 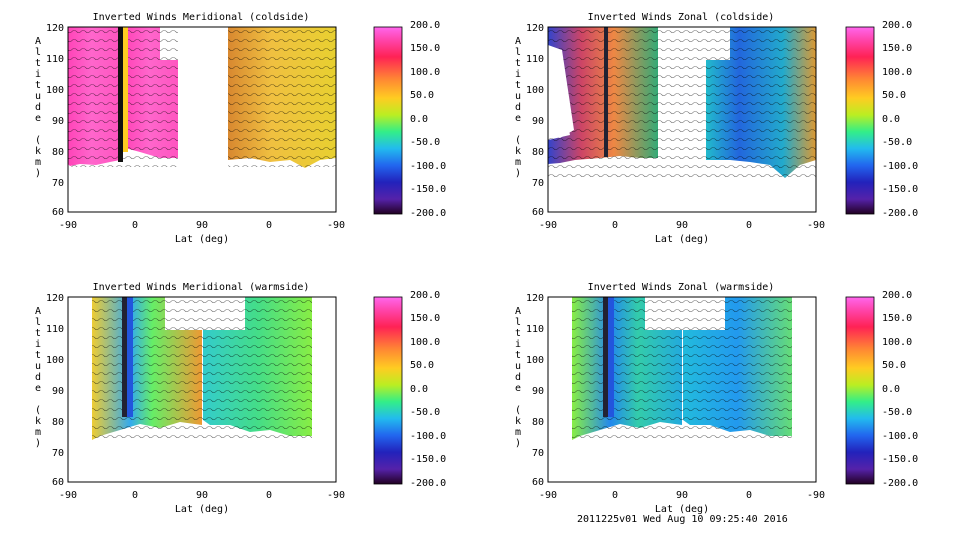 What do you see at coordinates (682, 102) in the screenshot?
I see `contour-lines` at bounding box center [682, 102].